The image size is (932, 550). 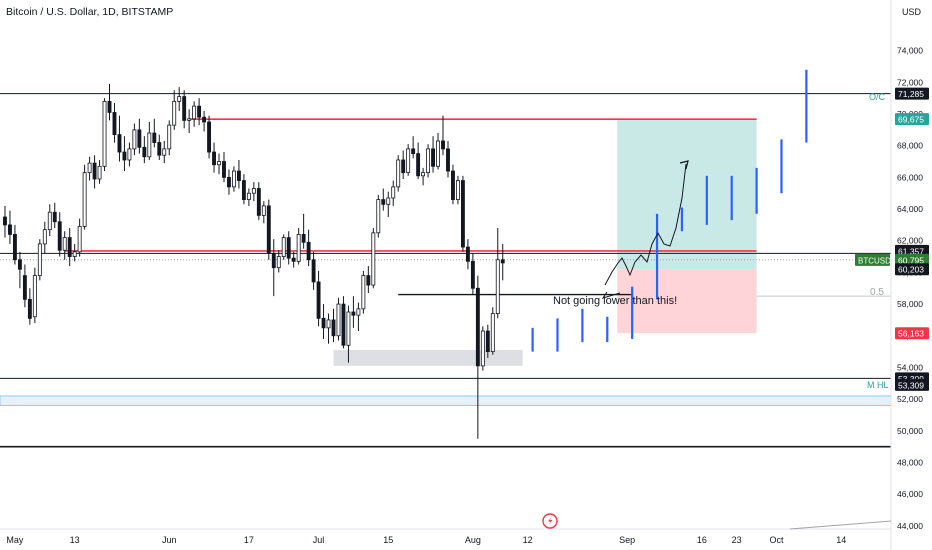 I want to click on currency-label: USD, so click(x=912, y=12).